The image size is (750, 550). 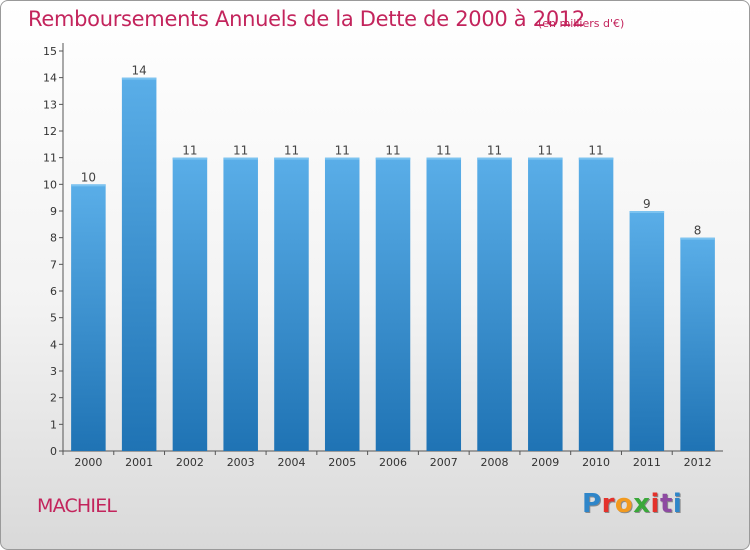 I want to click on y-tick-label: 15, so click(x=50, y=51).